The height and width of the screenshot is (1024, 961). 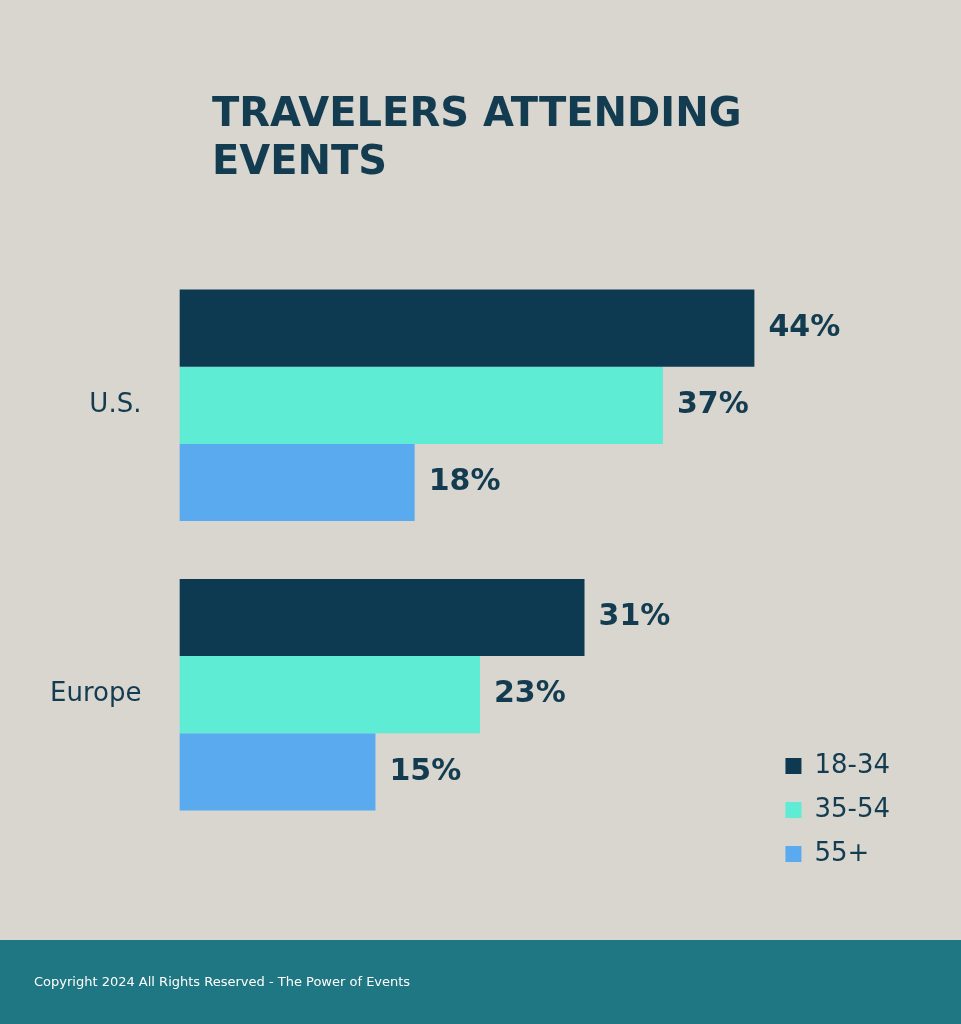 What do you see at coordinates (852, 807) in the screenshot?
I see `legend-label: 35-54` at bounding box center [852, 807].